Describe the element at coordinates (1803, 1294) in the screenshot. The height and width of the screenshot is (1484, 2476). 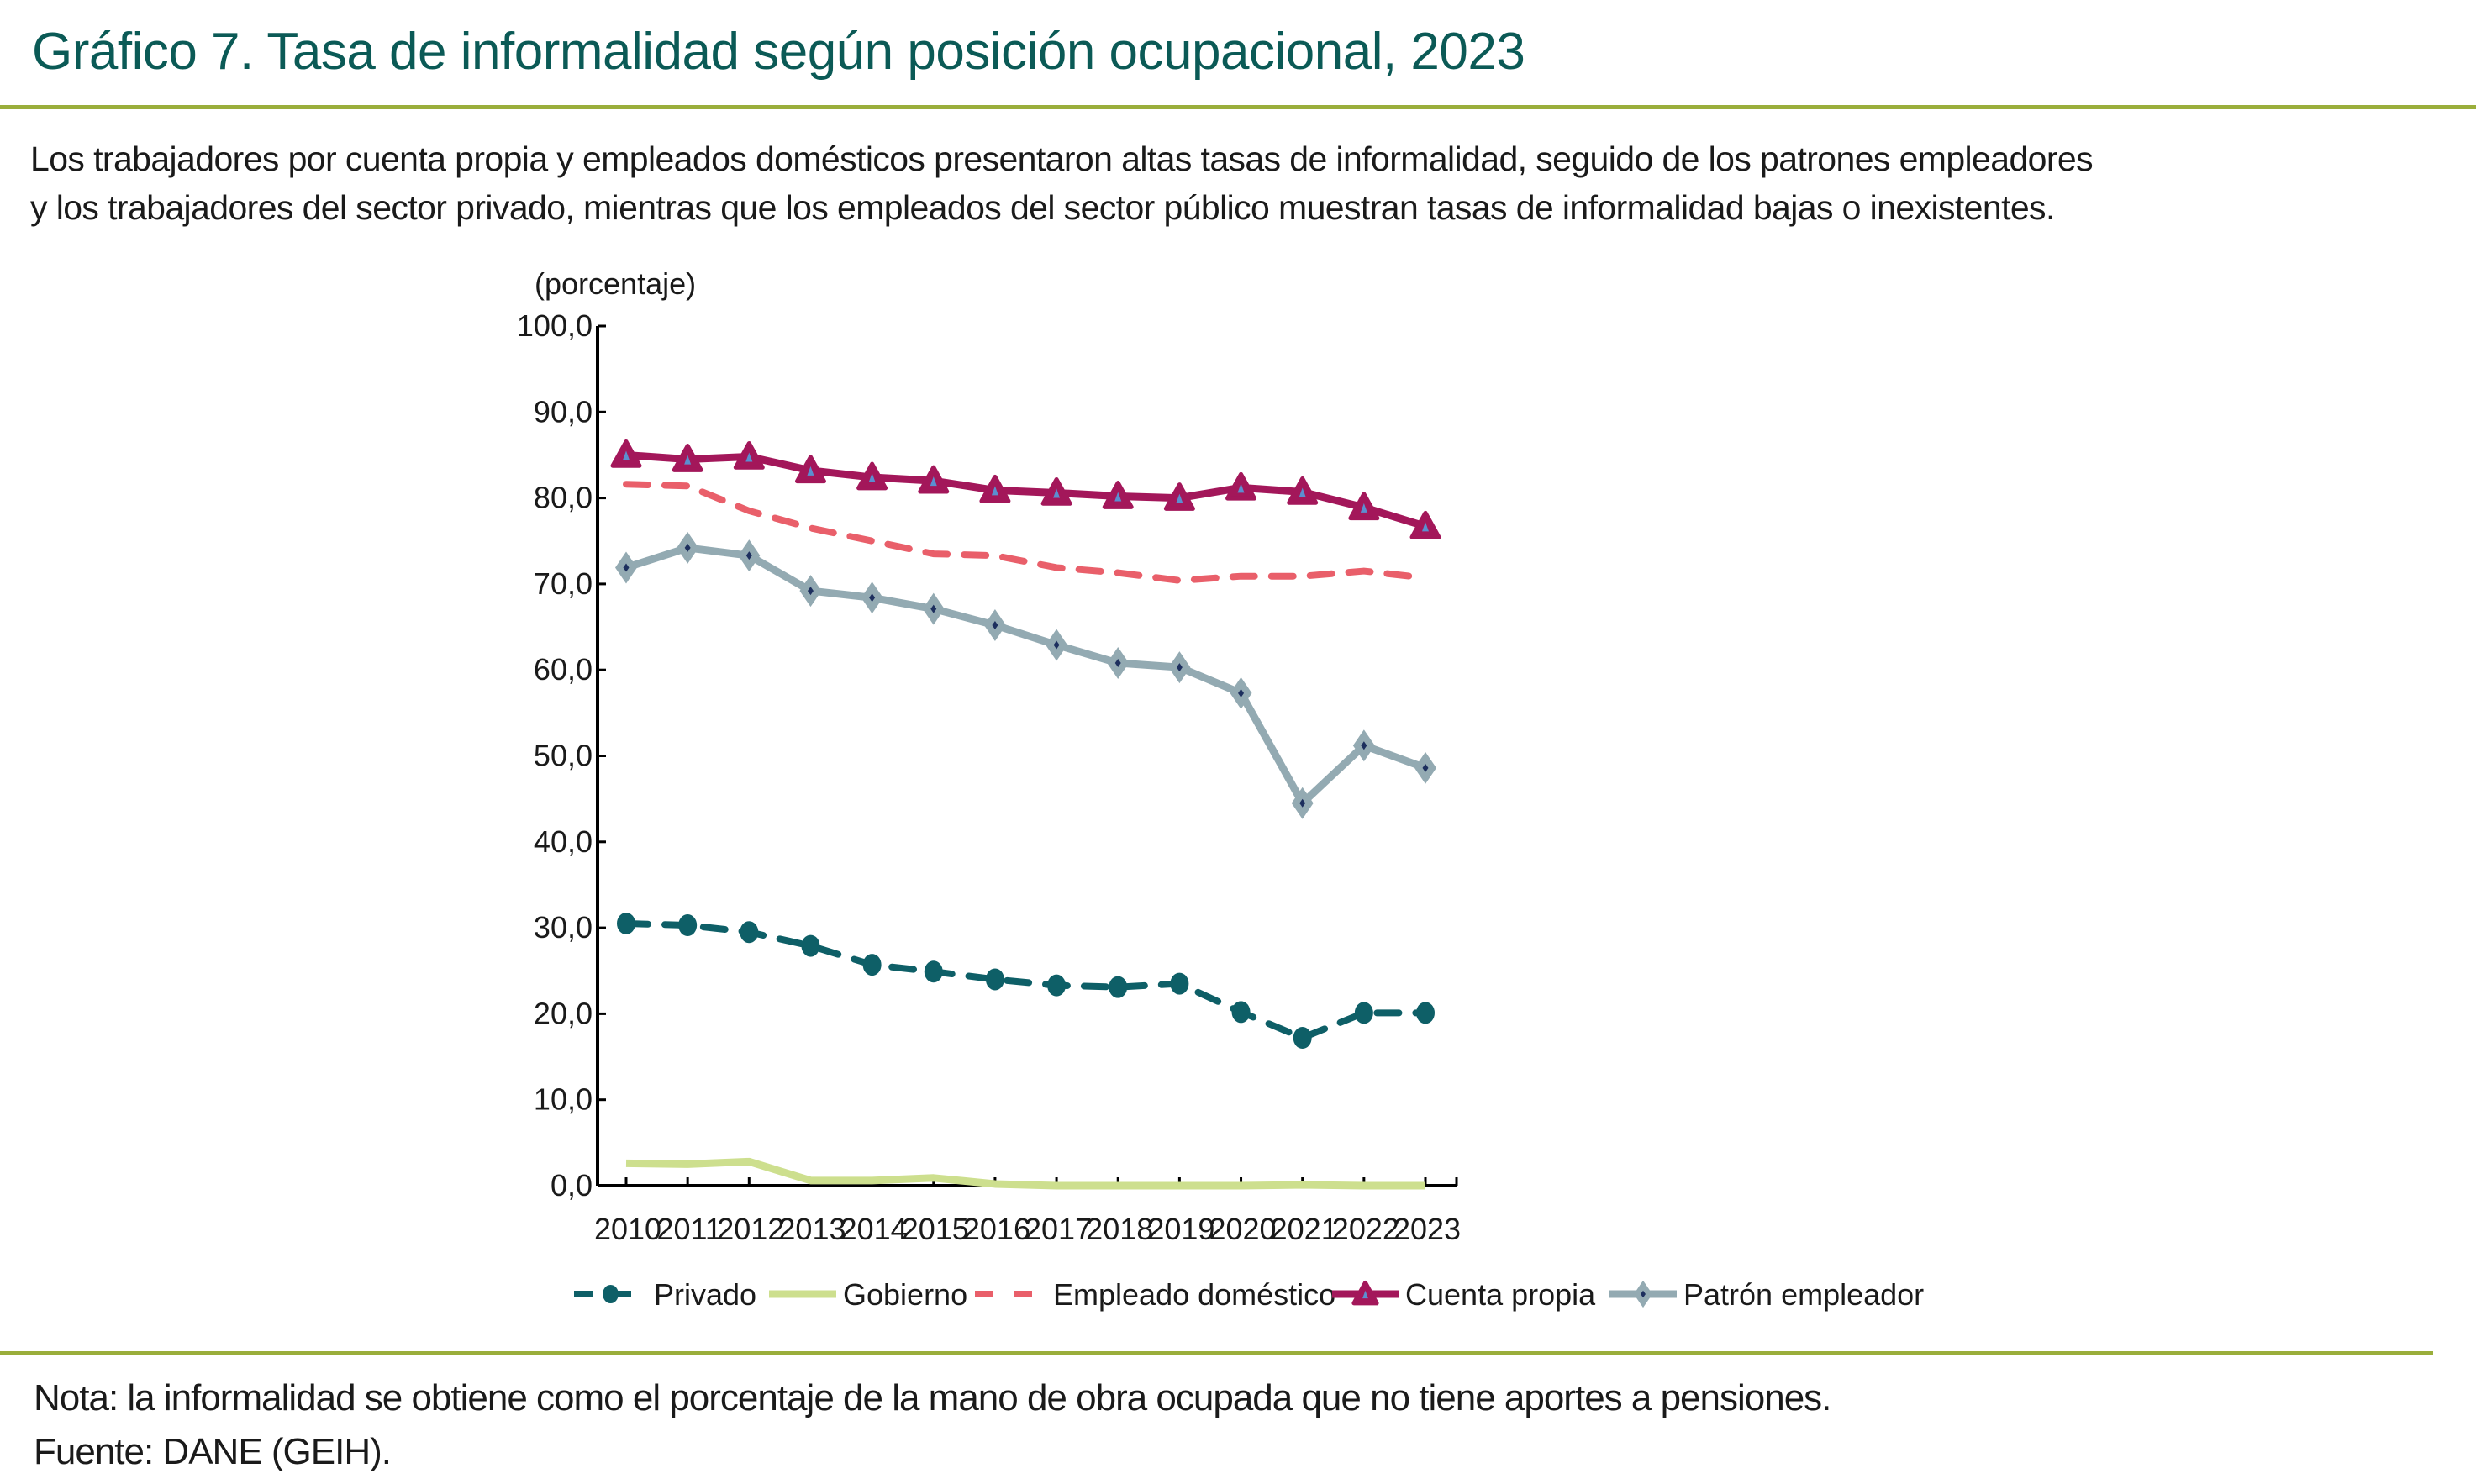
I see `legend-label: Patrón empleador` at that location.